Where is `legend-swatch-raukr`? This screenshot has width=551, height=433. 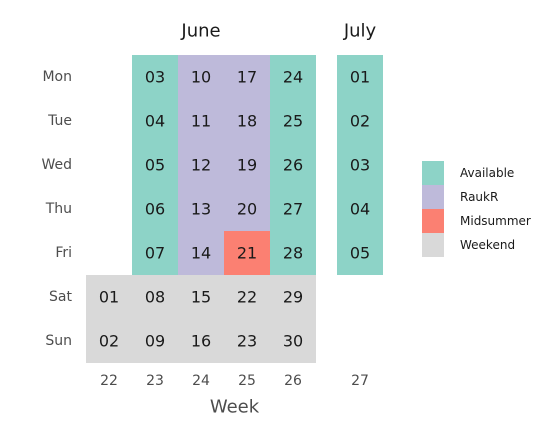
legend-swatch-raukr is located at coordinates (433, 197).